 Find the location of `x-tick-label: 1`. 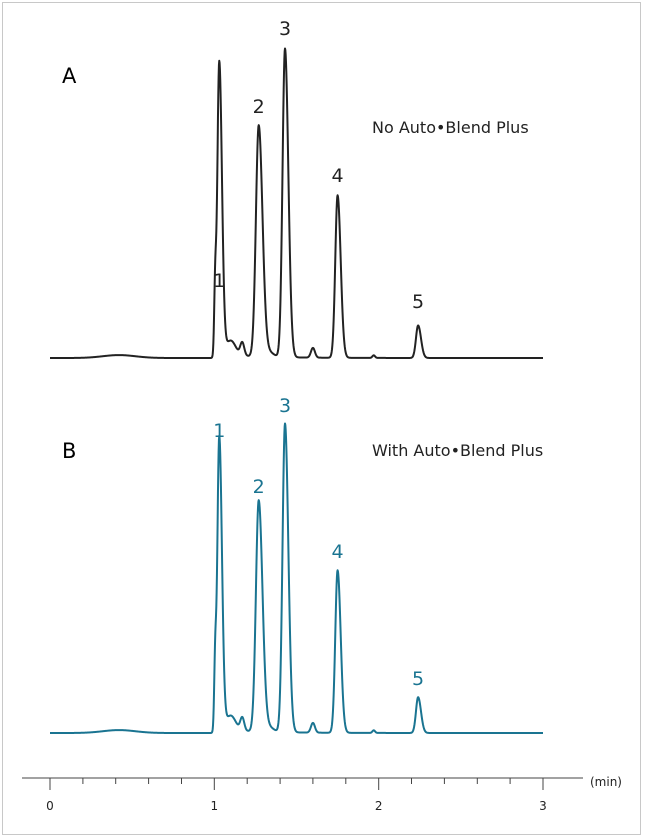

x-tick-label: 1 is located at coordinates (214, 806).